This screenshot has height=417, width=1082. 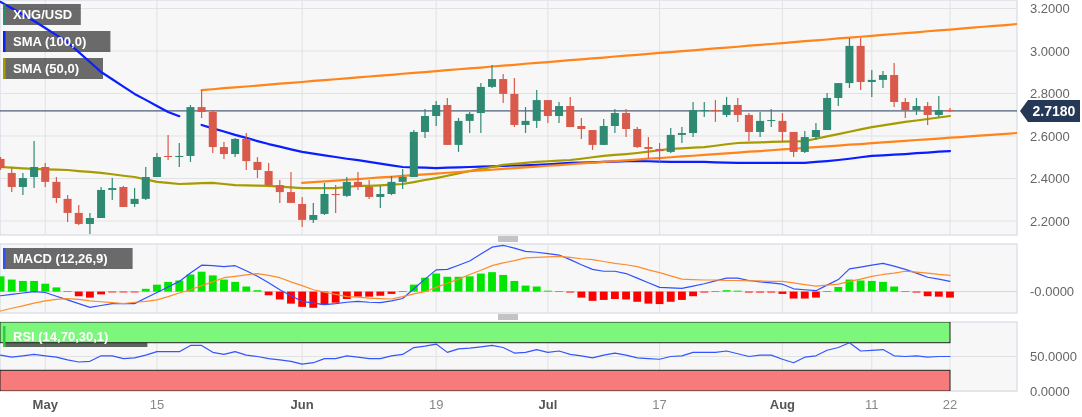 What do you see at coordinates (1053, 357) in the screenshot?
I see `y-tick-label: 50.0000` at bounding box center [1053, 357].